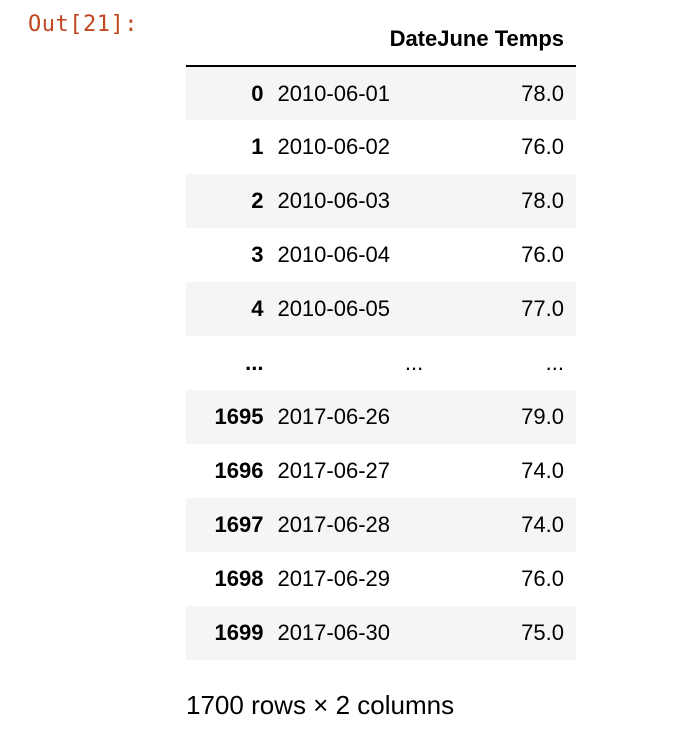  I want to click on row-index-cell: 1699, so click(239, 632).